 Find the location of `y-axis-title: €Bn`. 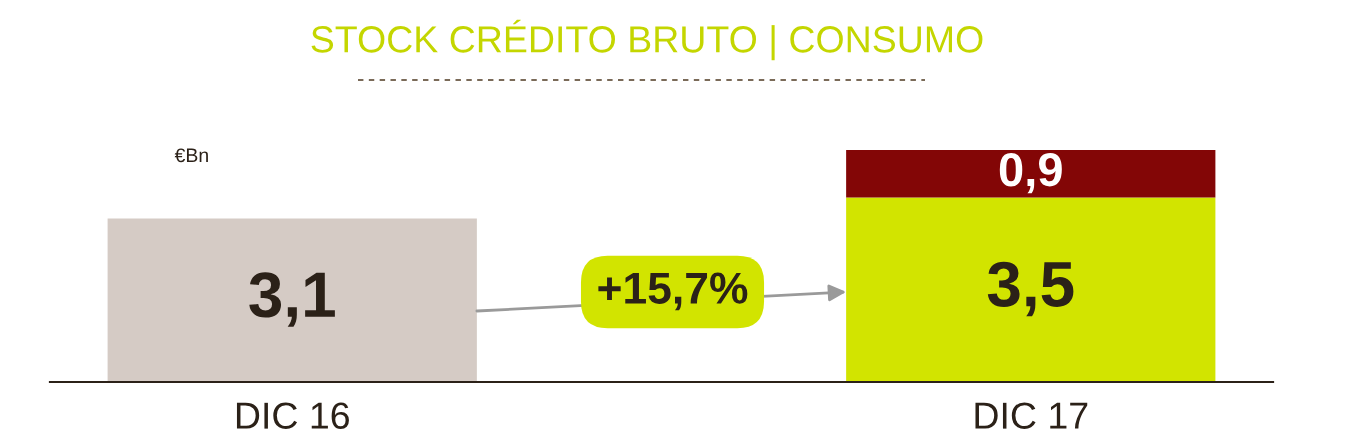

y-axis-title: €Bn is located at coordinates (191, 155).